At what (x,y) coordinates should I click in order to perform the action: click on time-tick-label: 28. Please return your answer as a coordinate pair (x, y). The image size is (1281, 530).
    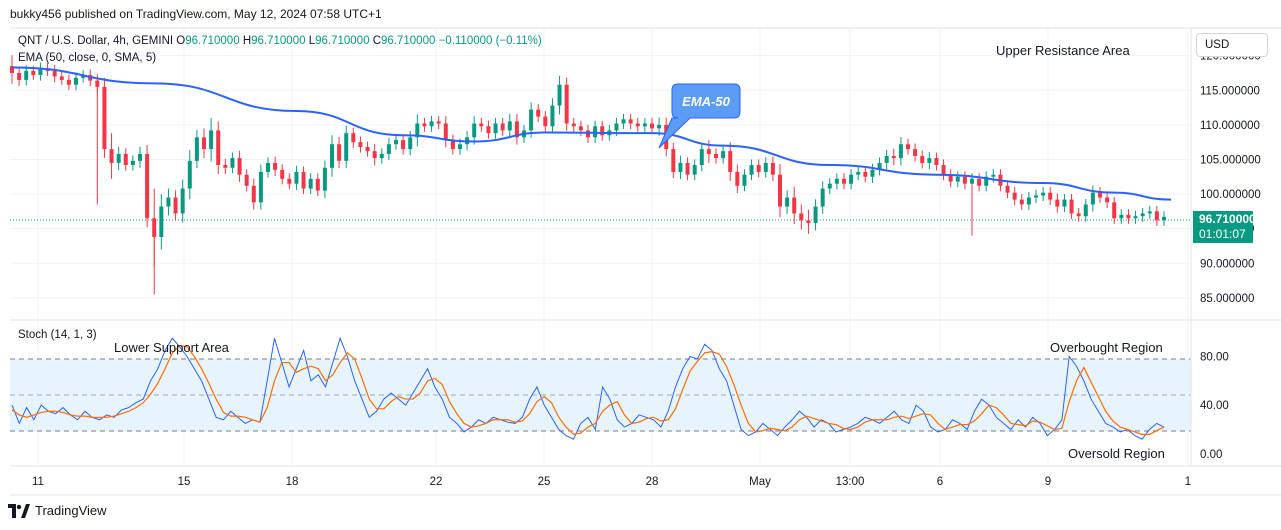
    Looking at the image, I should click on (652, 482).